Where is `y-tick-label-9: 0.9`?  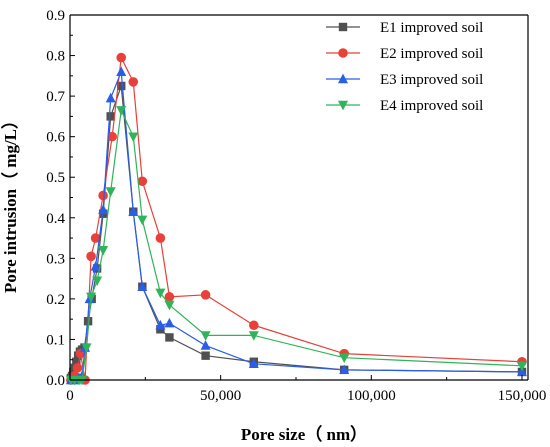
y-tick-label-9: 0.9 is located at coordinates (55, 16).